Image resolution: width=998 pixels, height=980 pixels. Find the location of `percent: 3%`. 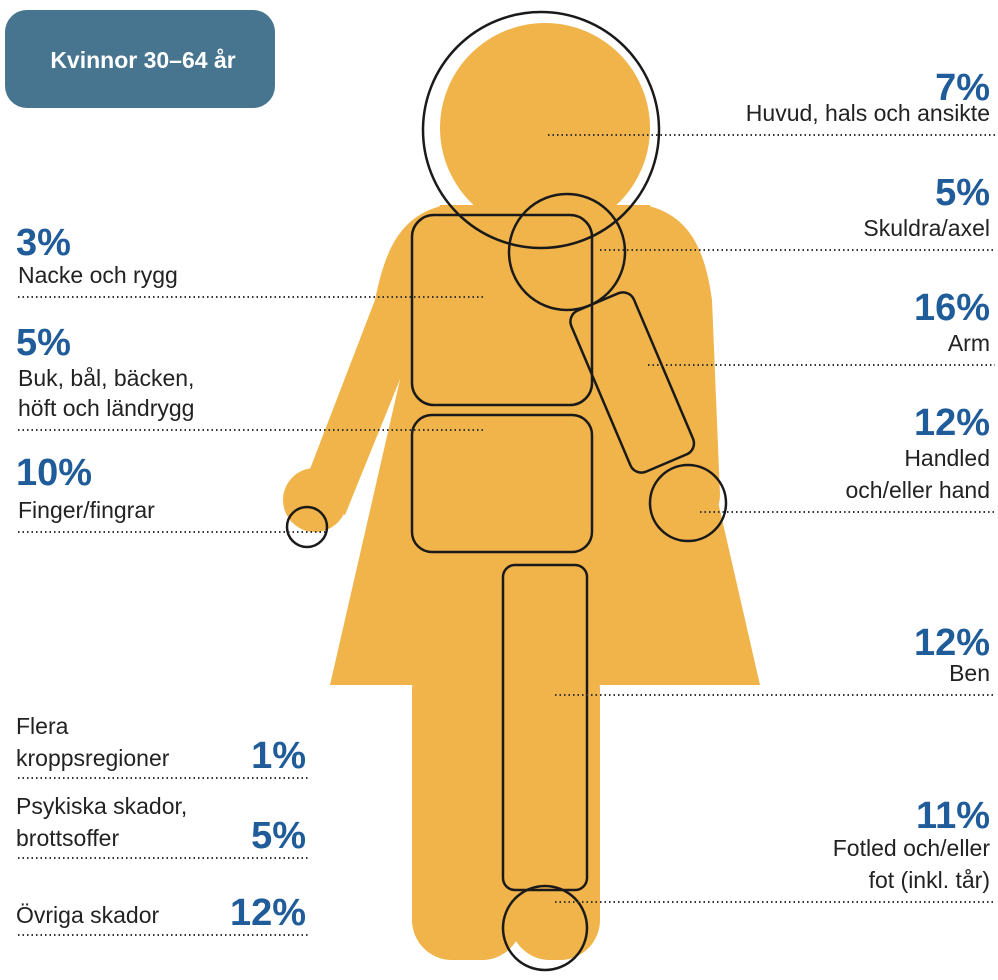

percent: 3% is located at coordinates (43, 243).